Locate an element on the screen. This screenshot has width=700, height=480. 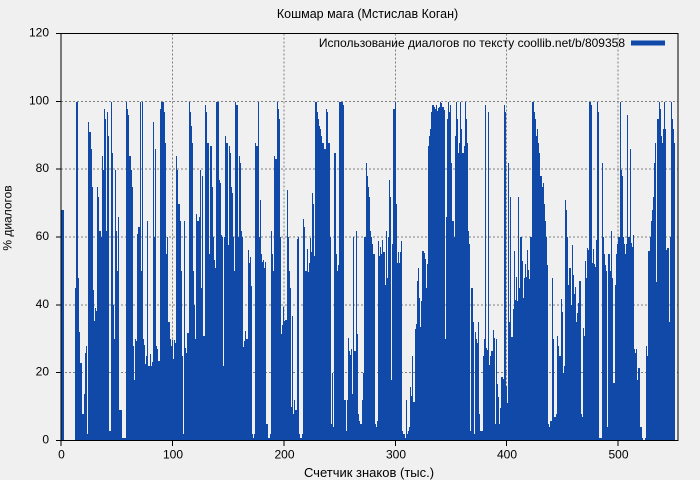
svg-text: 120 is located at coordinates (39, 33).